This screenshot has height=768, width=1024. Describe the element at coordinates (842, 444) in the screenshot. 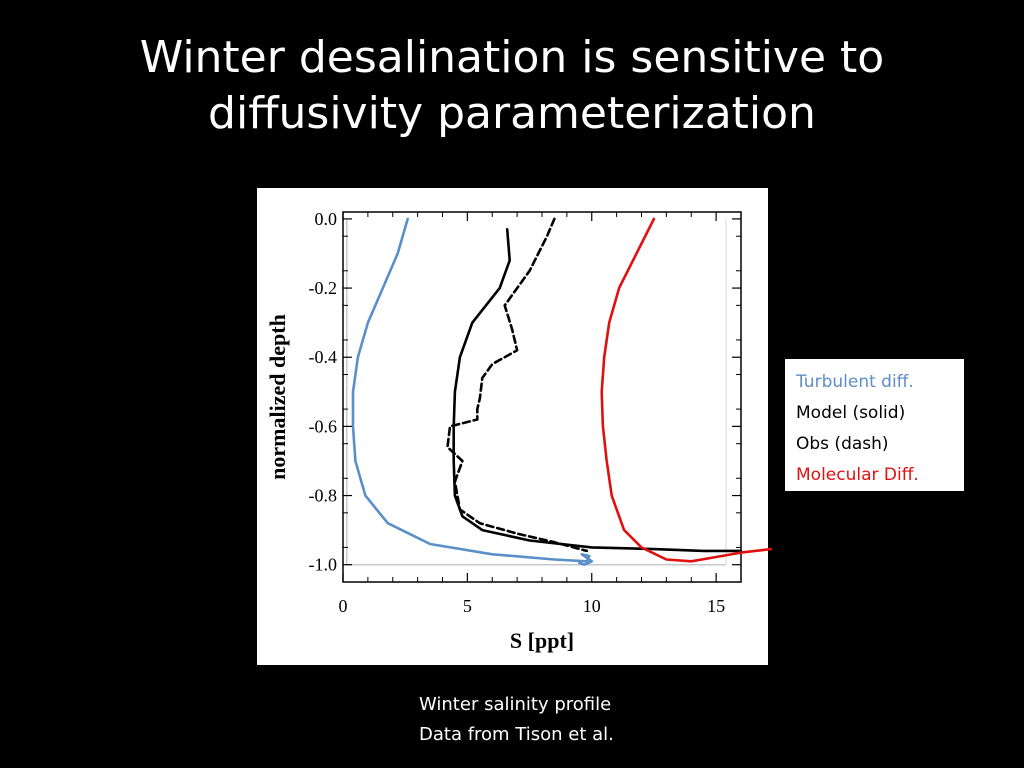

I see `legend-obs: Obs (dash)` at that location.